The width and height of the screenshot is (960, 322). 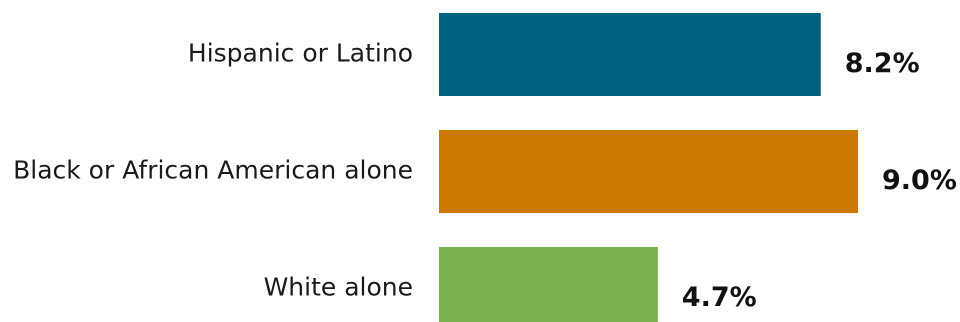 What do you see at coordinates (919, 180) in the screenshot?
I see `value-label-1: 9.0%` at bounding box center [919, 180].